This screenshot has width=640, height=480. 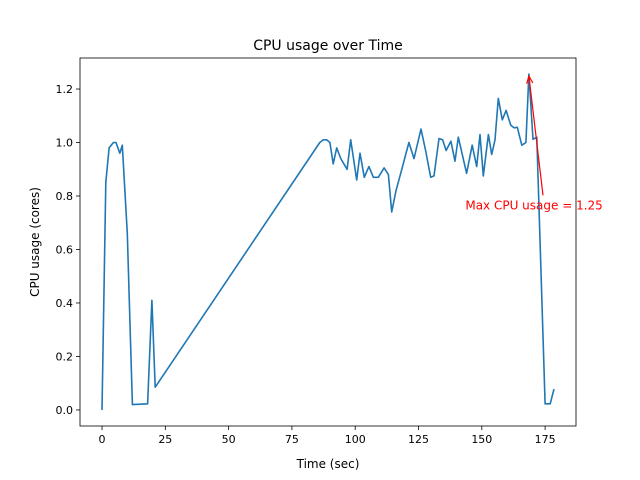 I want to click on x-tick-label: 100, so click(x=355, y=439).